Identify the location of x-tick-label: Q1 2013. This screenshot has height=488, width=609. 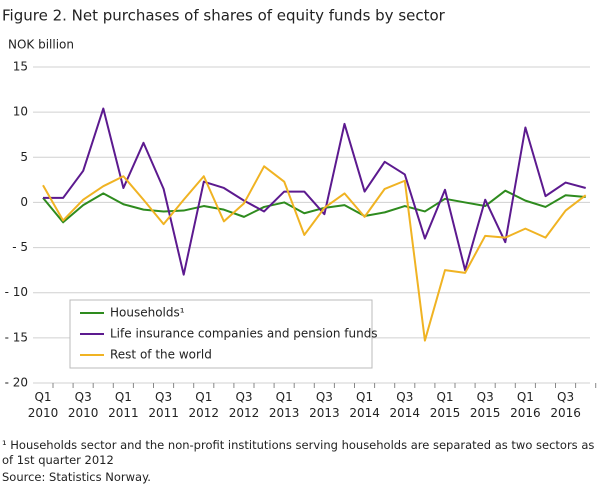
(284, 405).